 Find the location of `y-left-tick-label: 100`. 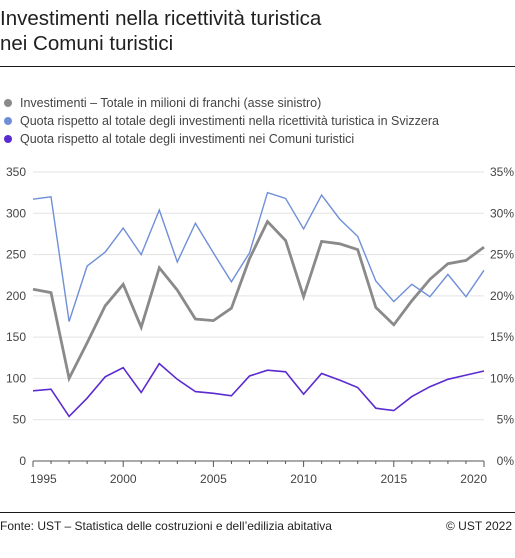

y-left-tick-label: 100 is located at coordinates (16, 378).